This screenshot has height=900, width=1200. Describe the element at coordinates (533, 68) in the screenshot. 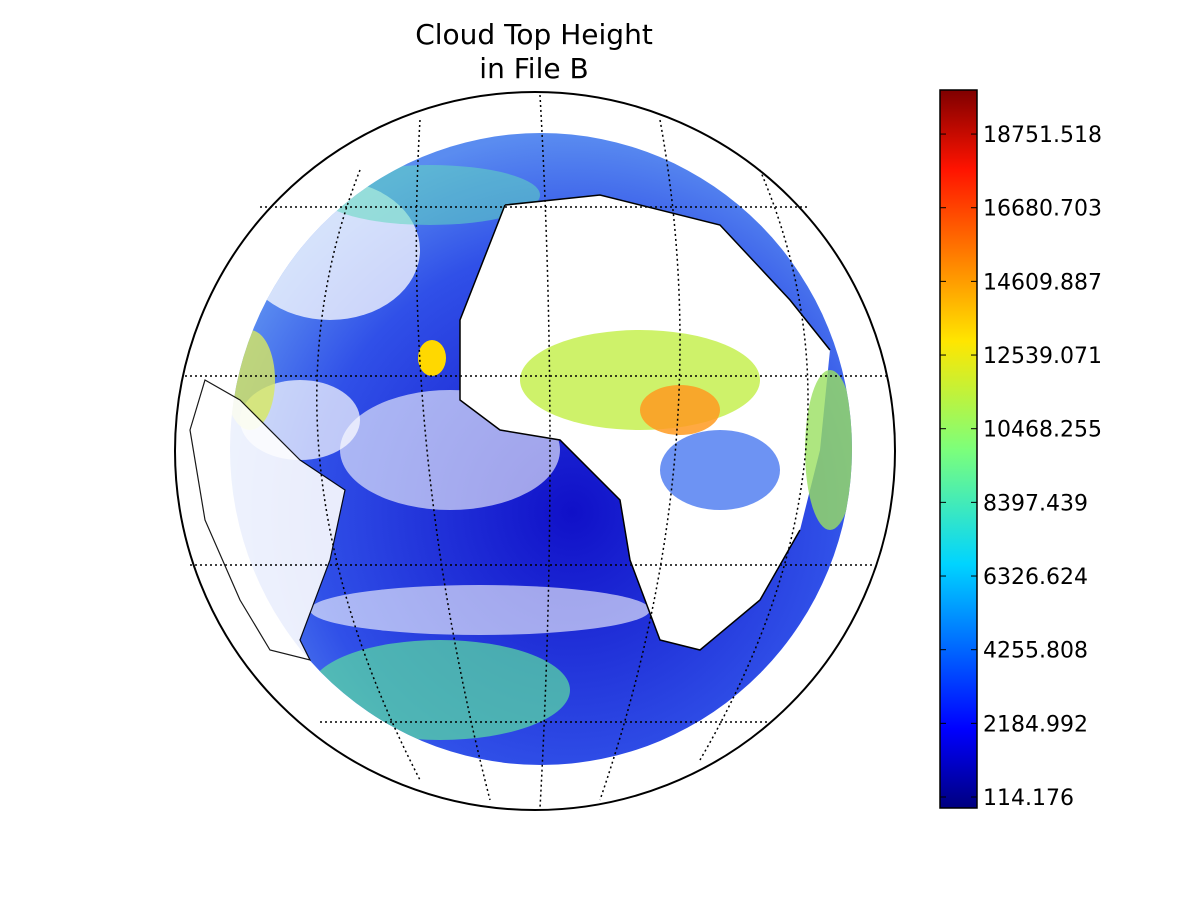

I see `title-line: in File B` at that location.